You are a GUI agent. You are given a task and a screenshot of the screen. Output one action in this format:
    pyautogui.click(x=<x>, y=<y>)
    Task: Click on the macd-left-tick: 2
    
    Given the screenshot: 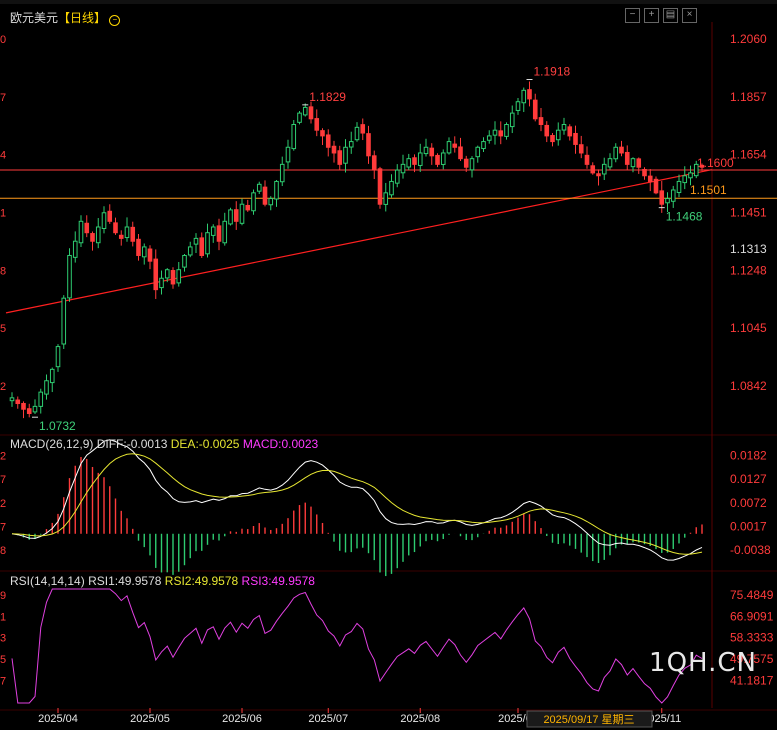 What is the action you would take?
    pyautogui.click(x=3, y=504)
    